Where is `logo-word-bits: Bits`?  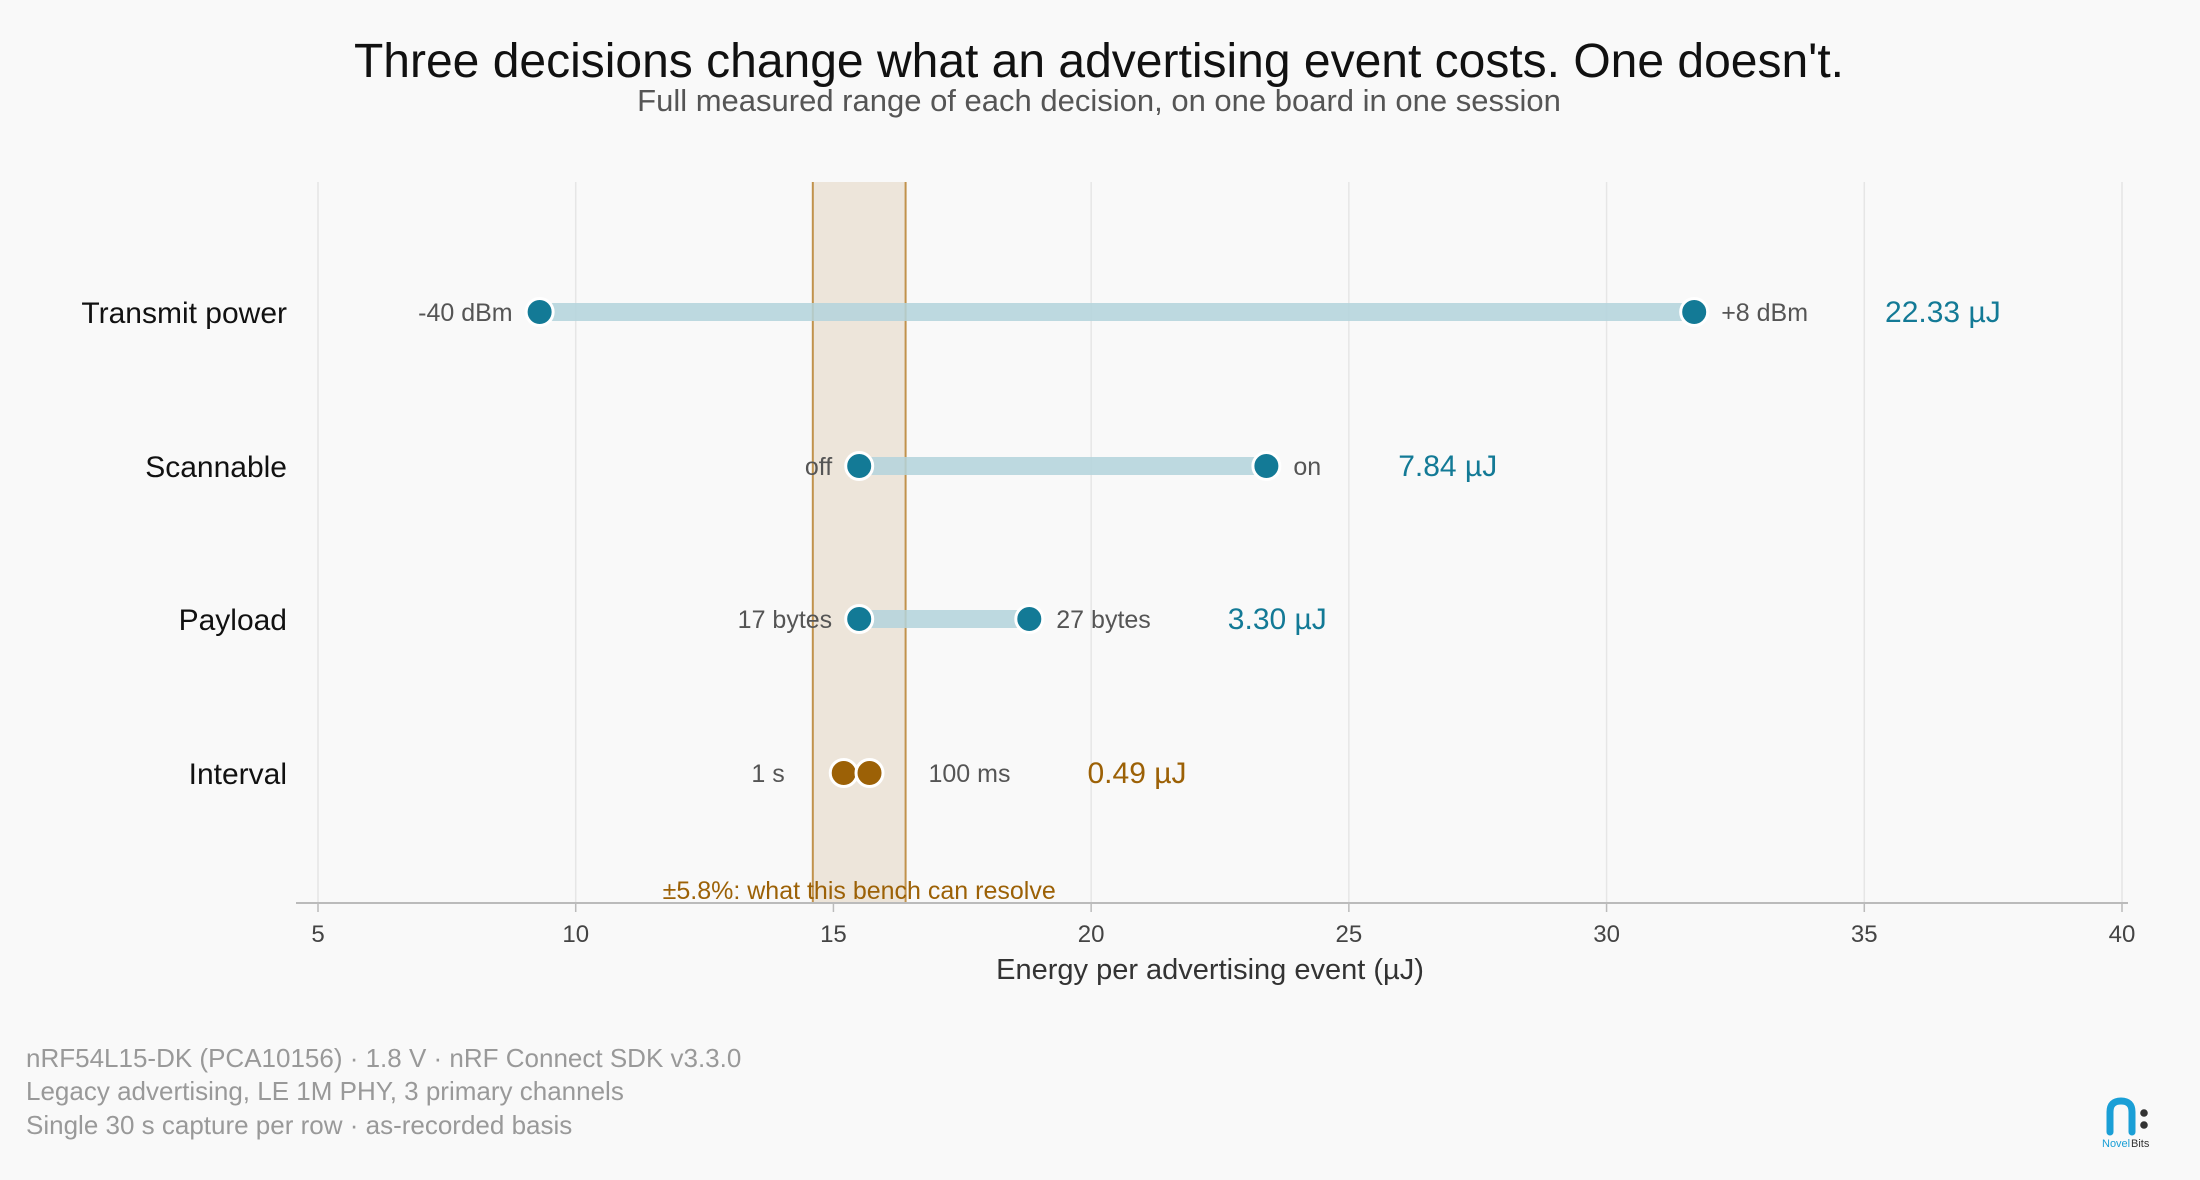
logo-word-bits: Bits is located at coordinates (2140, 1144).